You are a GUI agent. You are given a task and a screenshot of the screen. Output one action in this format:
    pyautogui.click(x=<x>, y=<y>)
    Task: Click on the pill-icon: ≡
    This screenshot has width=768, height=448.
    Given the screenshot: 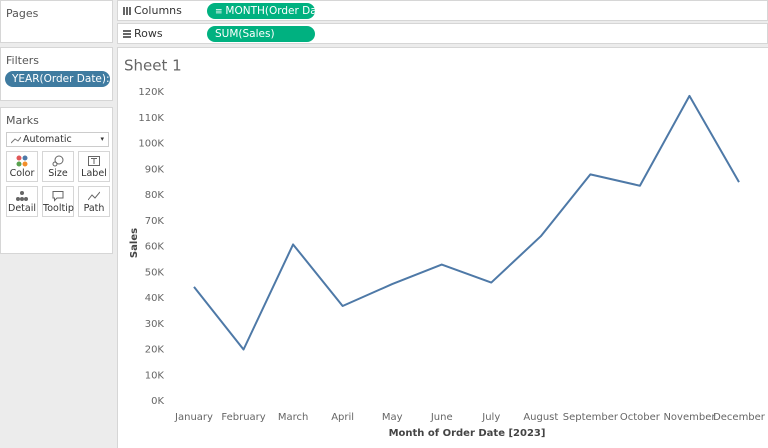 What is the action you would take?
    pyautogui.click(x=220, y=12)
    